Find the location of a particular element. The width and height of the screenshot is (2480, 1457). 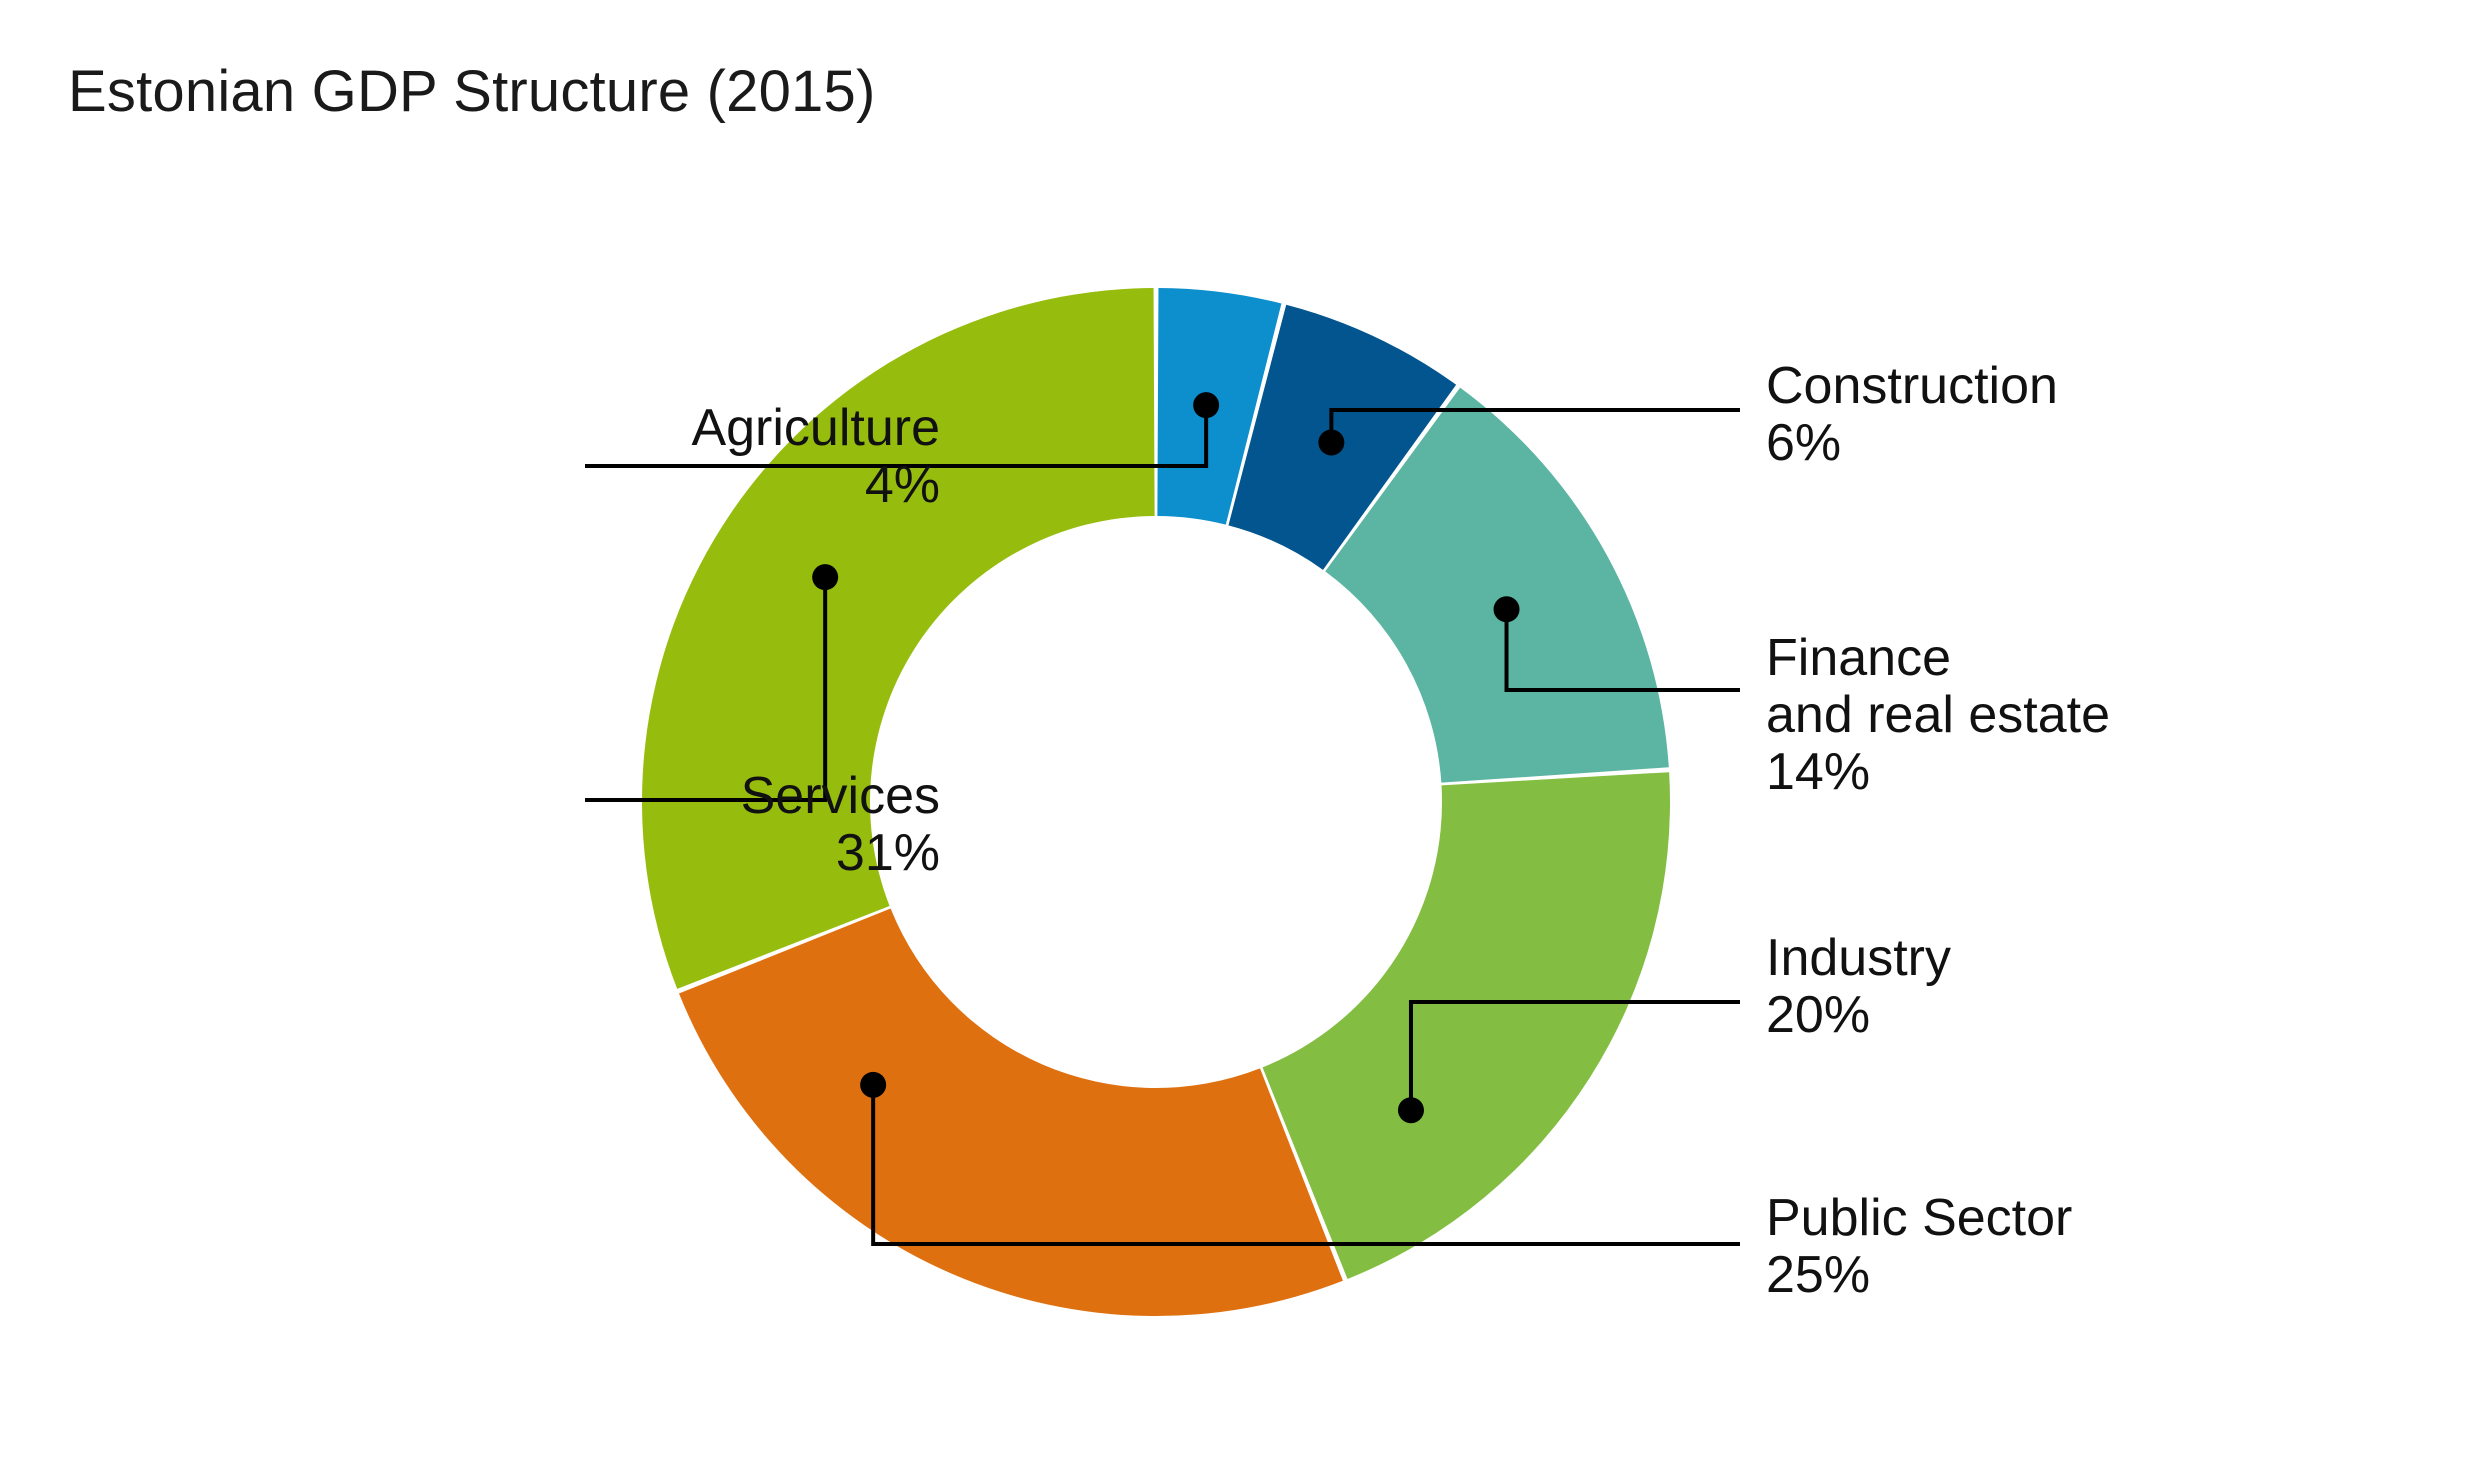

leader-line-industry is located at coordinates (1574, 1055).